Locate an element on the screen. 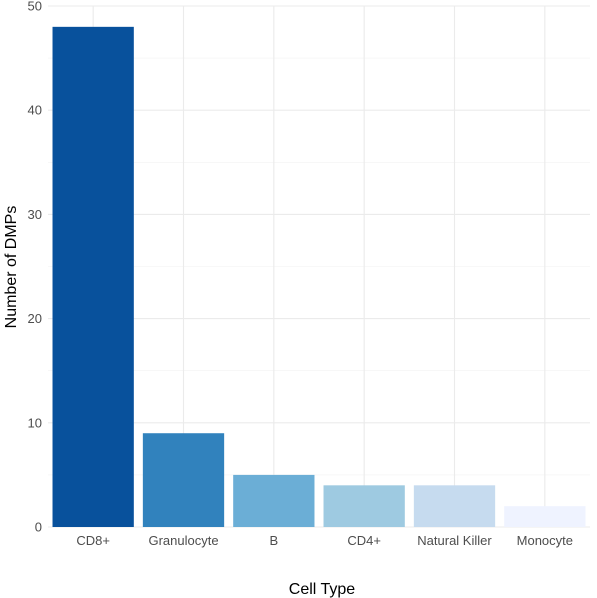 This screenshot has height=598, width=597. x-tick-label: Natural Killer is located at coordinates (454, 540).